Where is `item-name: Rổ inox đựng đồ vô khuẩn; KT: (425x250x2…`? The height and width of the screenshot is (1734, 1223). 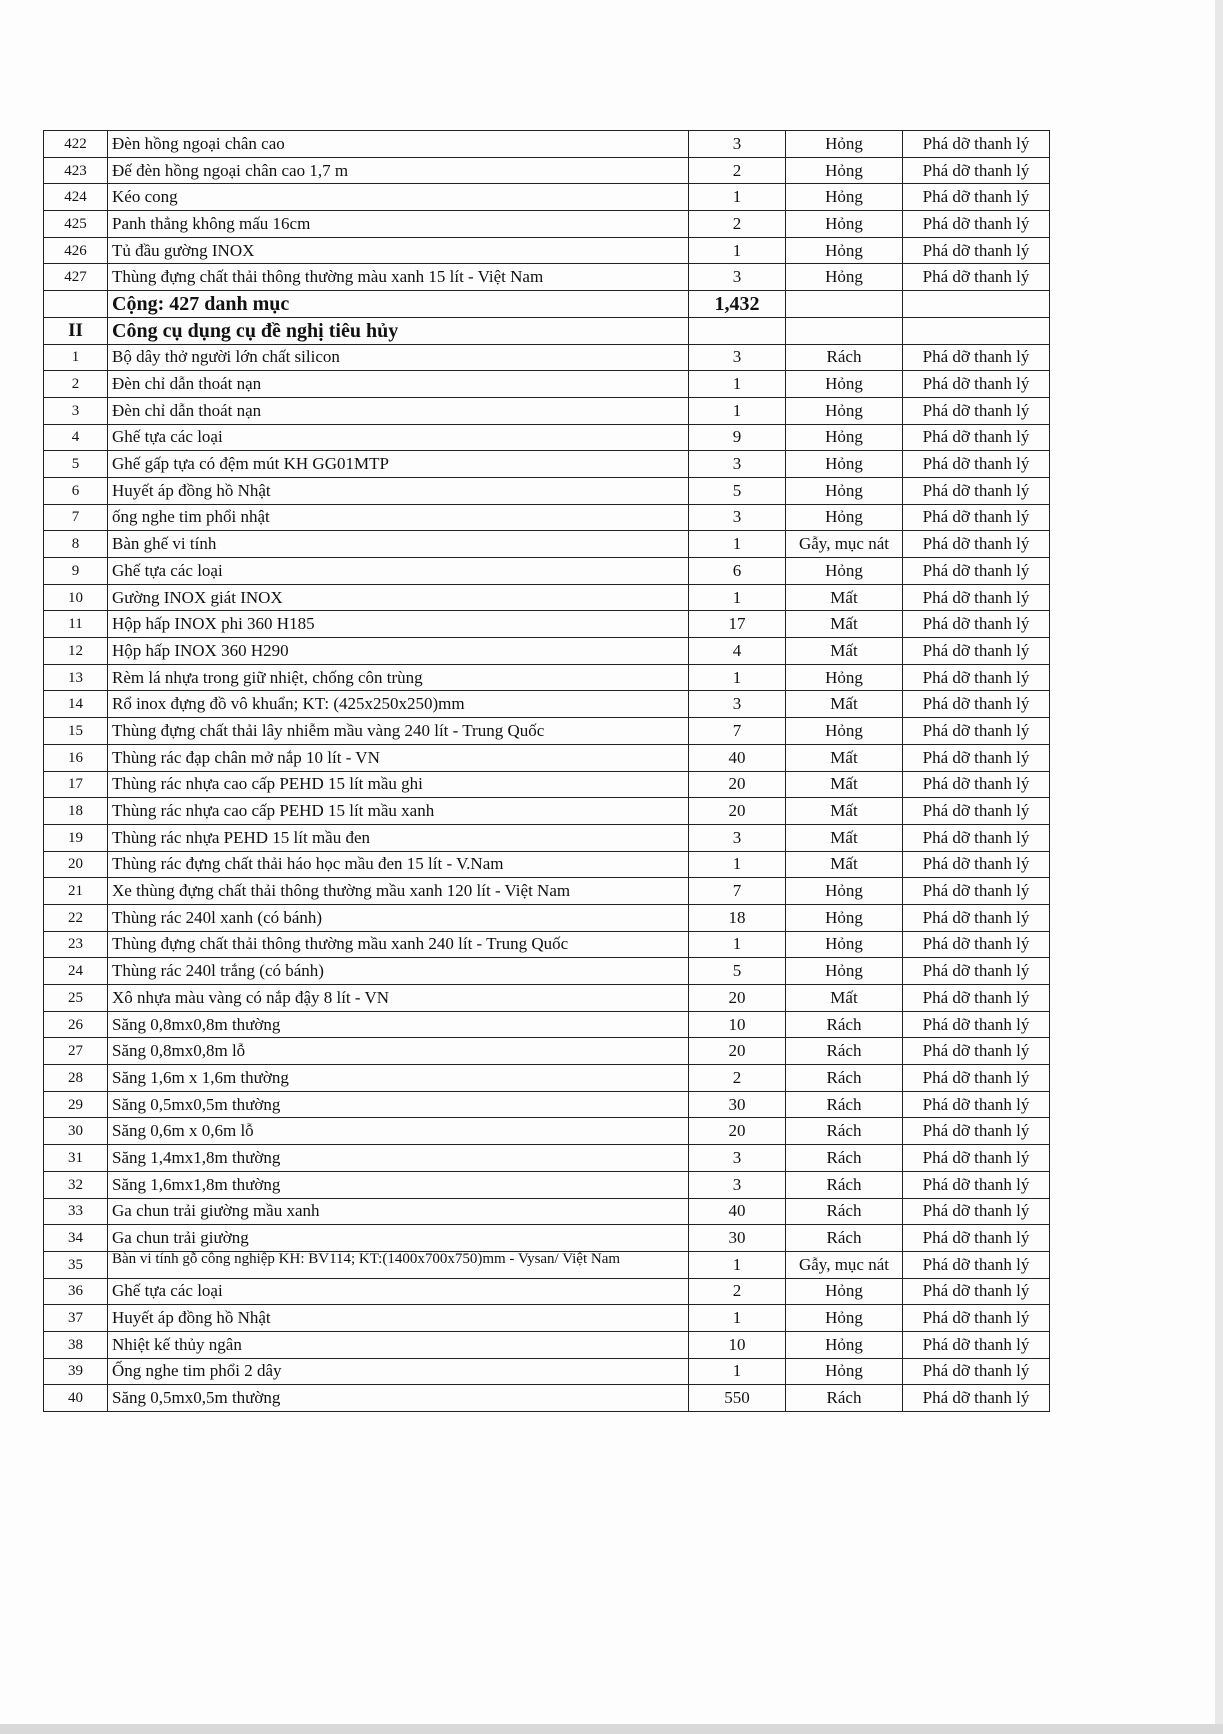 item-name: Rổ inox đựng đồ vô khuẩn; KT: (425x250x2… is located at coordinates (398, 704).